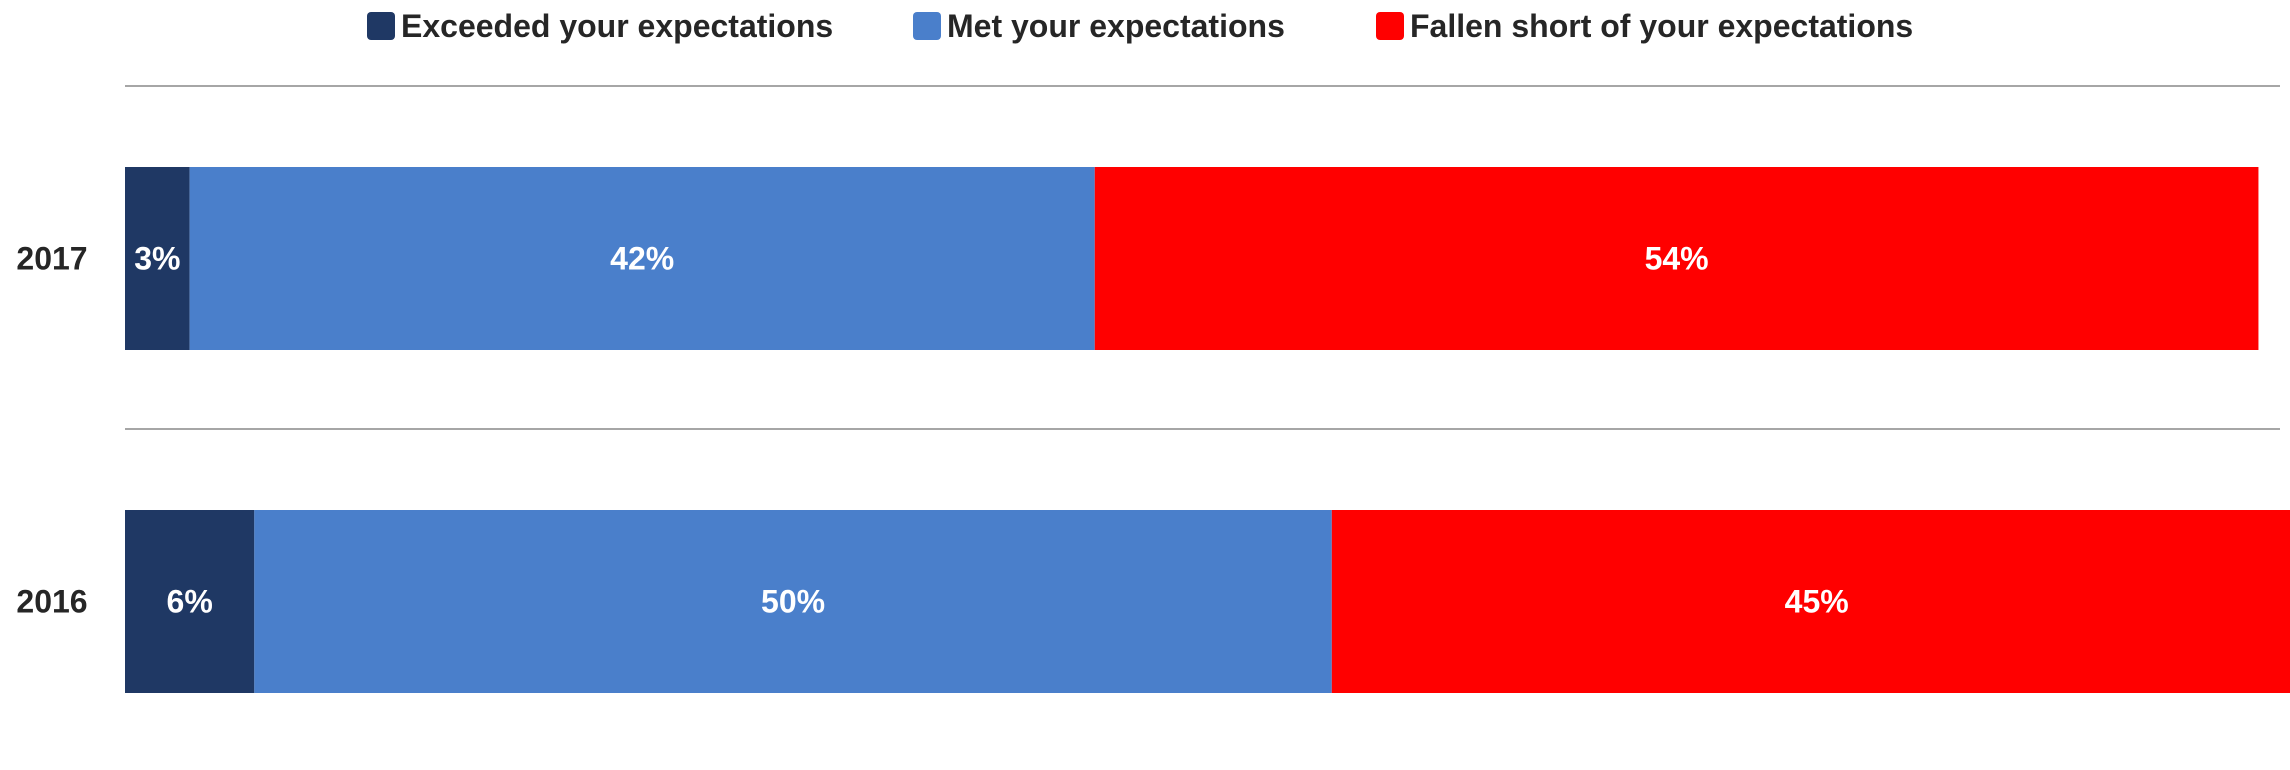 This screenshot has height=770, width=2290. Describe the element at coordinates (1390, 26) in the screenshot. I see `legend-swatch-fallen-short` at that location.